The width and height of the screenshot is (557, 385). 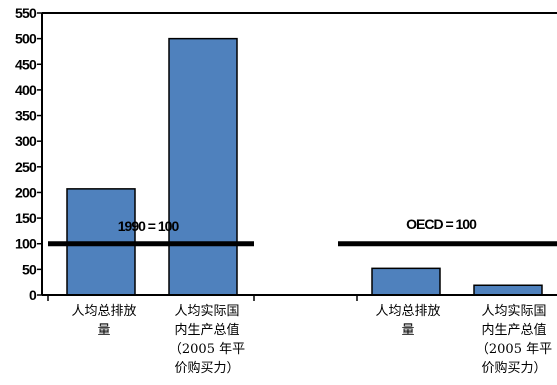 I want to click on y-tick-label: 150, so click(x=26, y=218).